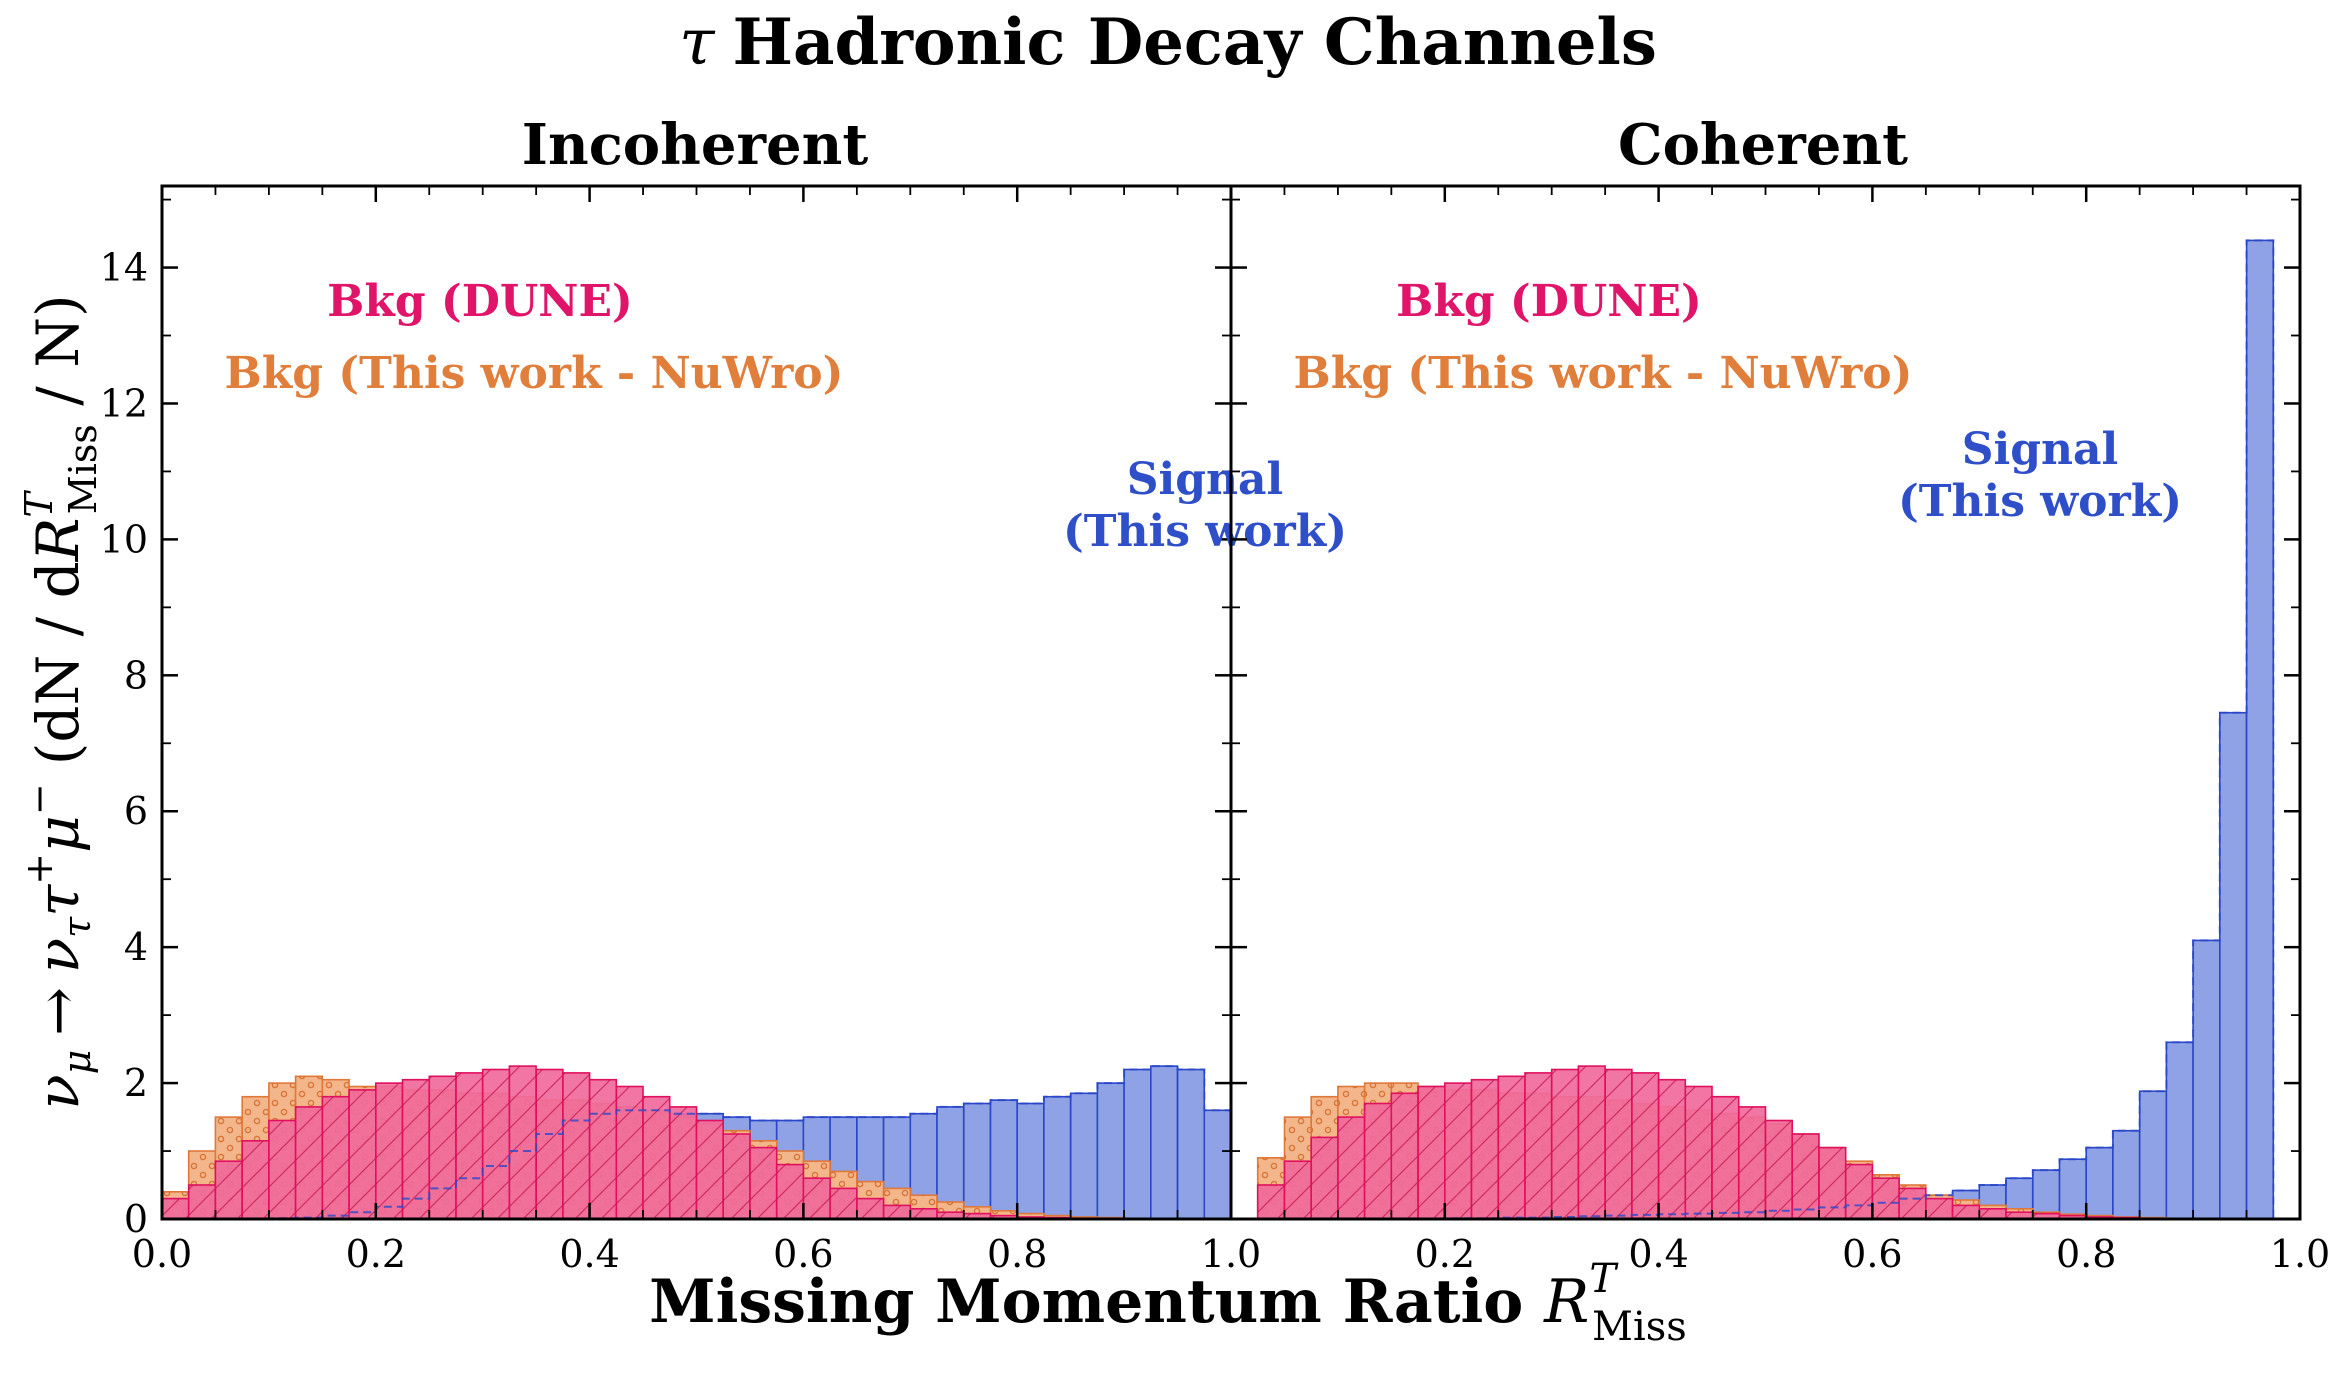 This screenshot has width=2336, height=1396. What do you see at coordinates (136, 1083) in the screenshot?
I see `y-tick-label-1: 2` at bounding box center [136, 1083].